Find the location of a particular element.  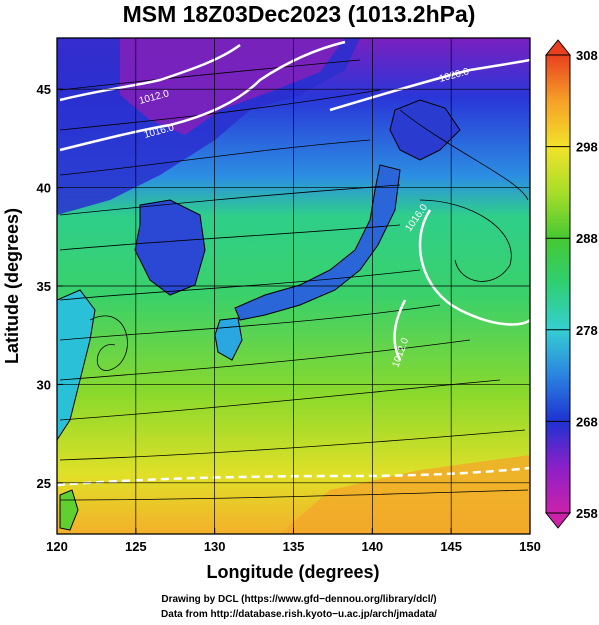

colorbar-top-arrow is located at coordinates (558, 47).